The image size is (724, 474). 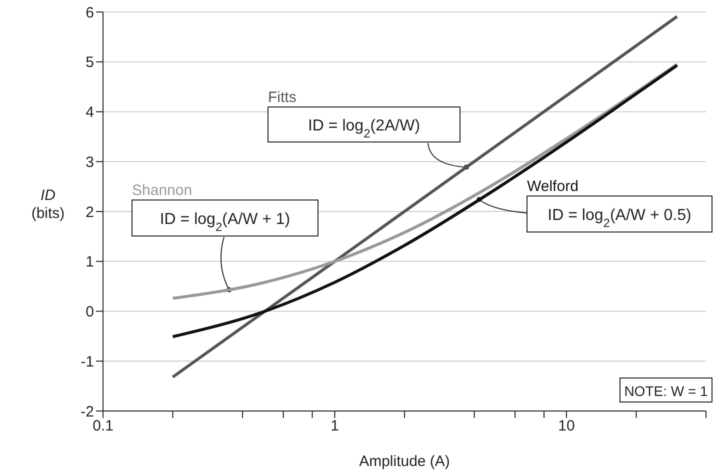 I want to click on annotation: ID = log$_{2}$(A/W + 1), so click(x=225, y=222).